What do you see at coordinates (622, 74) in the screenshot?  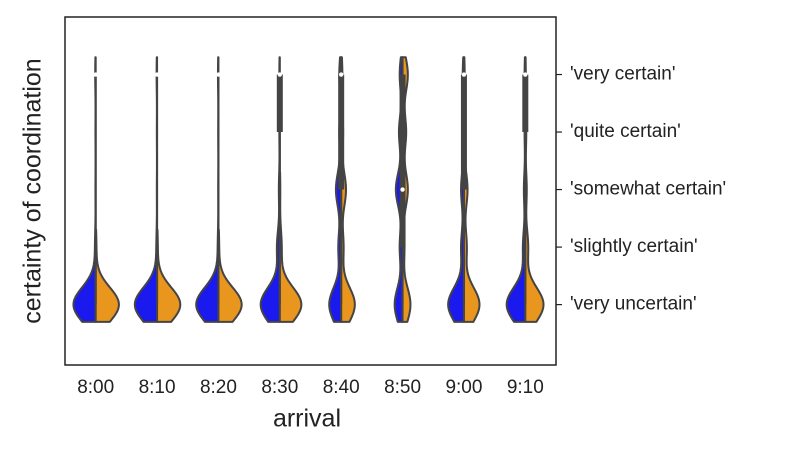 I see `y-tick-label: 'very certain'` at bounding box center [622, 74].